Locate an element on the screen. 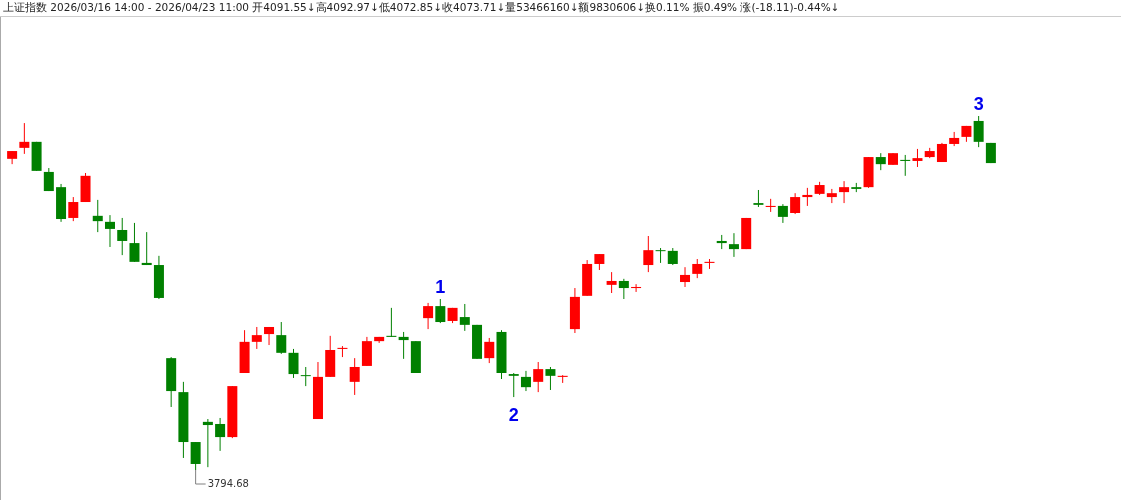 The width and height of the screenshot is (1121, 500). annotation: 1 is located at coordinates (440, 287).